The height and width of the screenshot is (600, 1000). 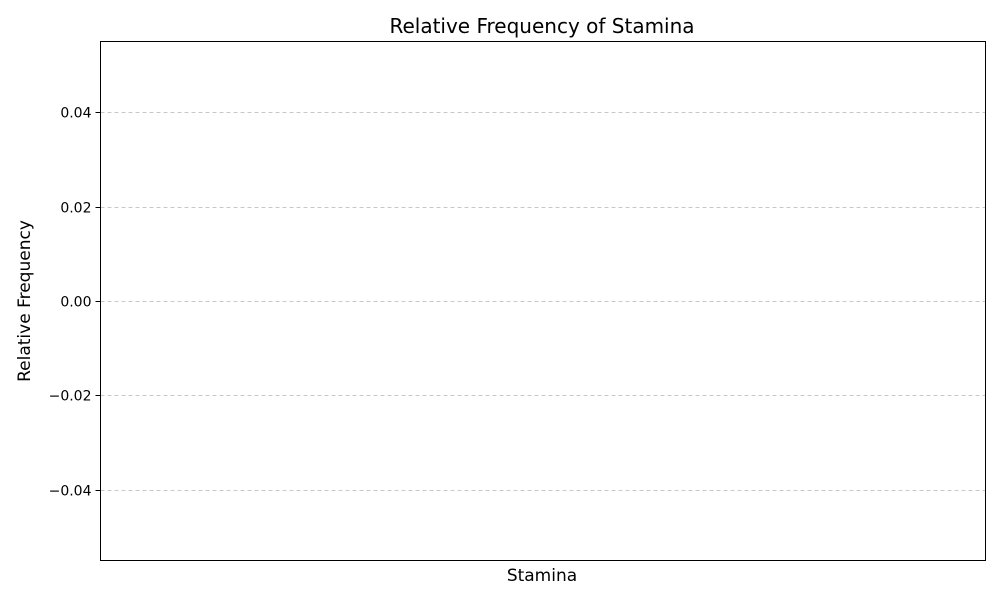 I want to click on y-tick-label: −0.04, so click(x=70, y=492).